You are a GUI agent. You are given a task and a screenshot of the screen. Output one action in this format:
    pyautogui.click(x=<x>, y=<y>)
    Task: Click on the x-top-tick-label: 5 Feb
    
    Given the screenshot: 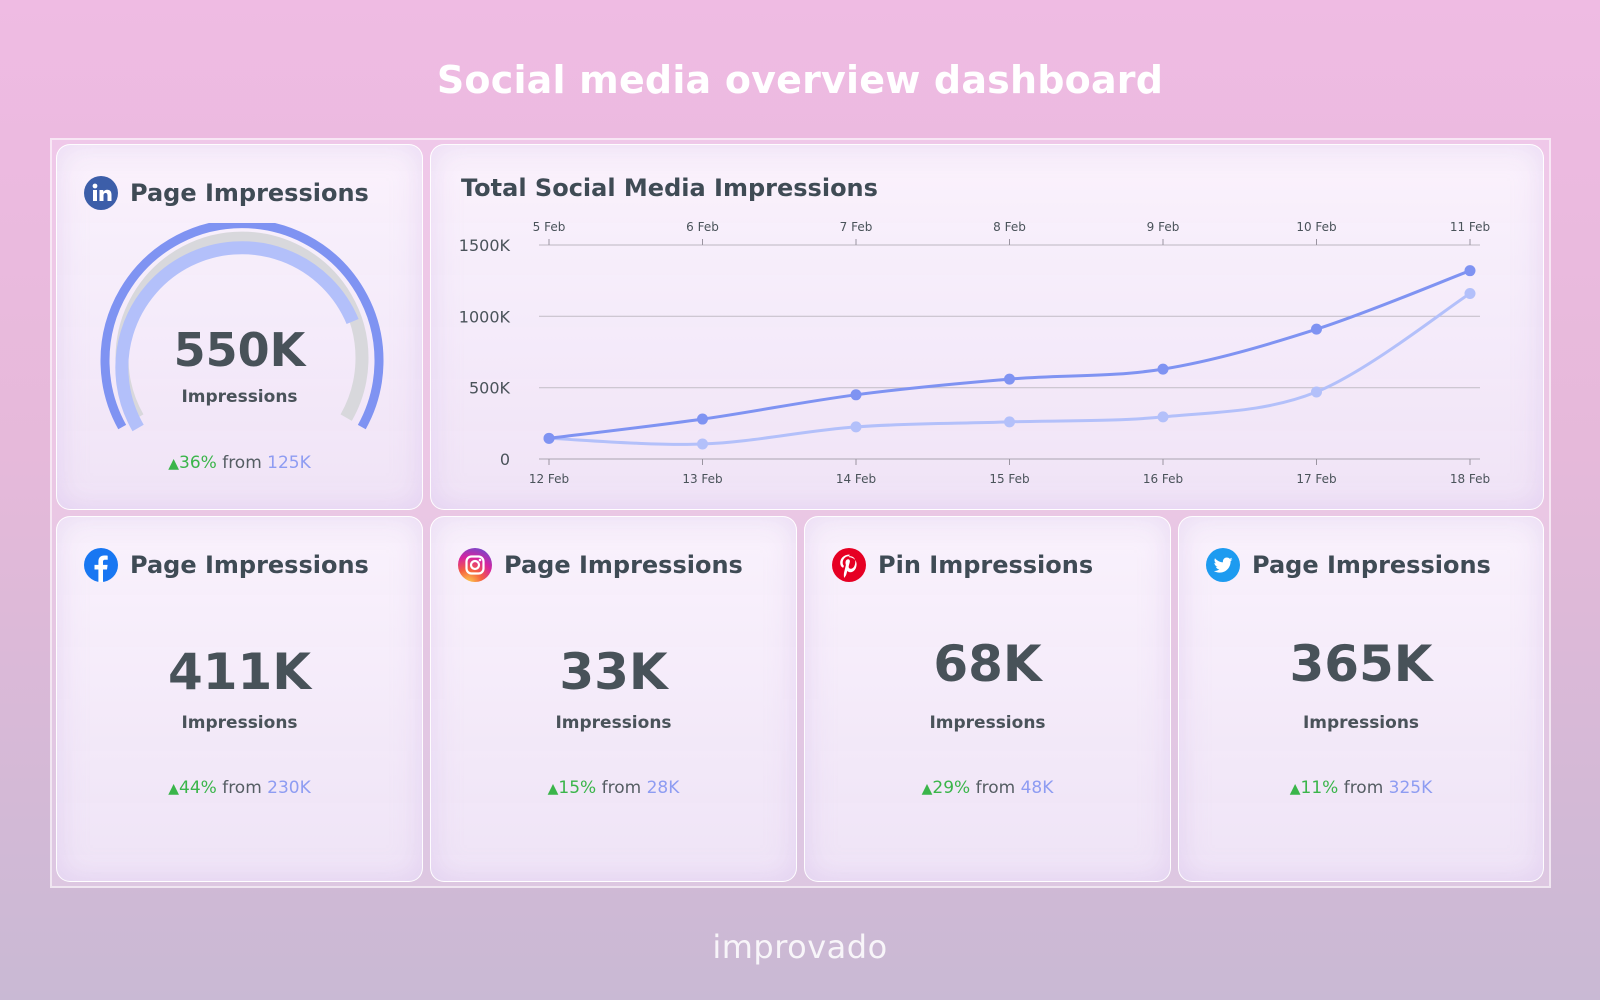 What is the action you would take?
    pyautogui.click(x=549, y=227)
    